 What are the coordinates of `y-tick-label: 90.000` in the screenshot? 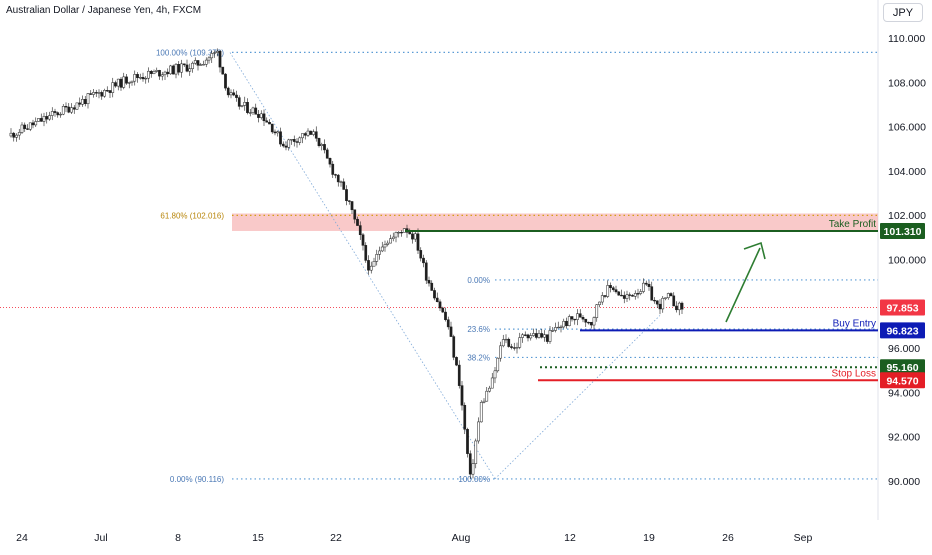 It's located at (904, 482).